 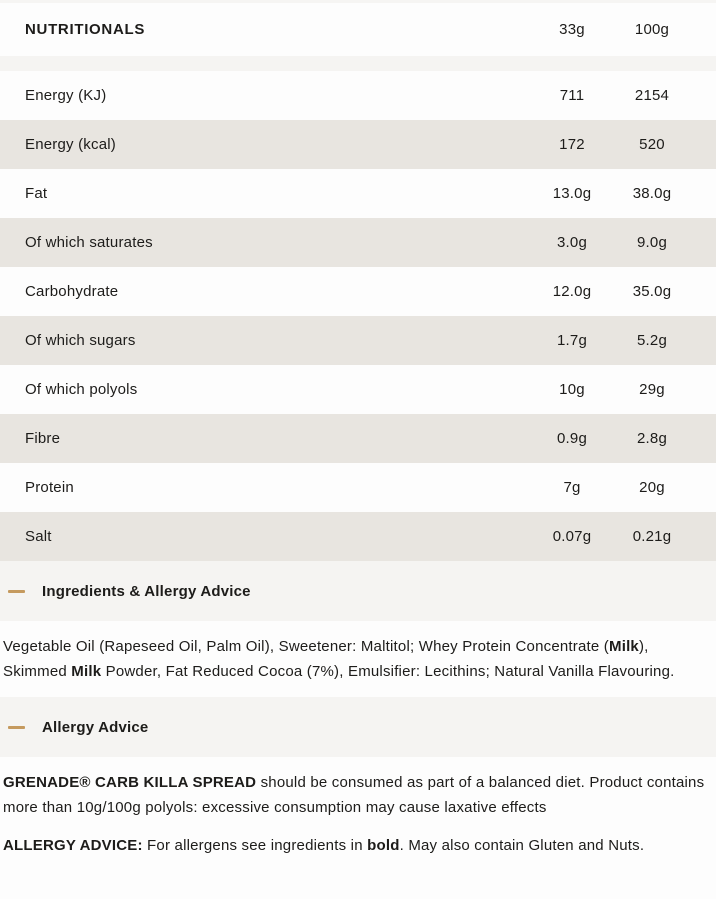 What do you see at coordinates (130, 782) in the screenshot?
I see `text-segment: GRENADE® CARB KILLA SPREAD` at bounding box center [130, 782].